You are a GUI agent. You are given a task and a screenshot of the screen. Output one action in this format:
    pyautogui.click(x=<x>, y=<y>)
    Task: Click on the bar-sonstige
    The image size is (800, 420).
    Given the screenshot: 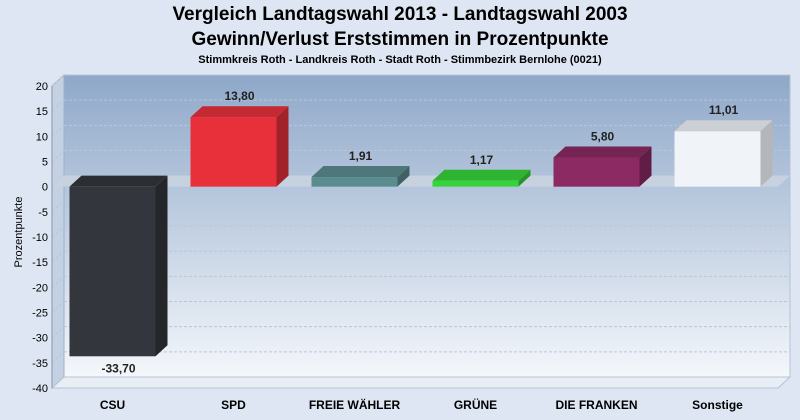 What is the action you would take?
    pyautogui.click(x=723, y=153)
    